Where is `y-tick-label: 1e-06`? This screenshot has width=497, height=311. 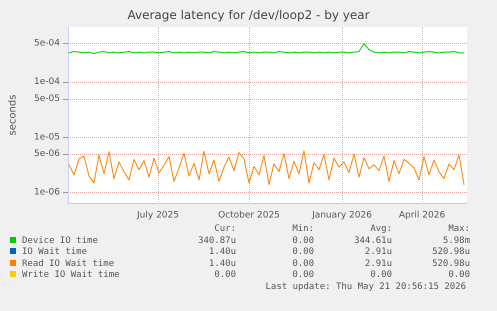
y-tick-label: 1e-06 is located at coordinates (47, 193).